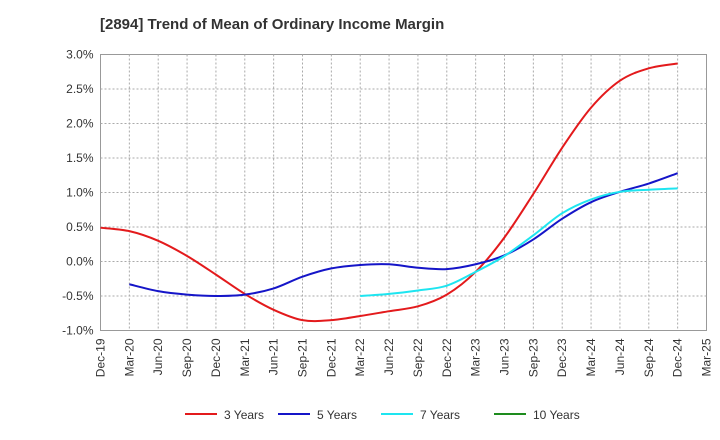 This screenshot has width=720, height=440. I want to click on legend-label-10-years: 10 Years, so click(556, 415).